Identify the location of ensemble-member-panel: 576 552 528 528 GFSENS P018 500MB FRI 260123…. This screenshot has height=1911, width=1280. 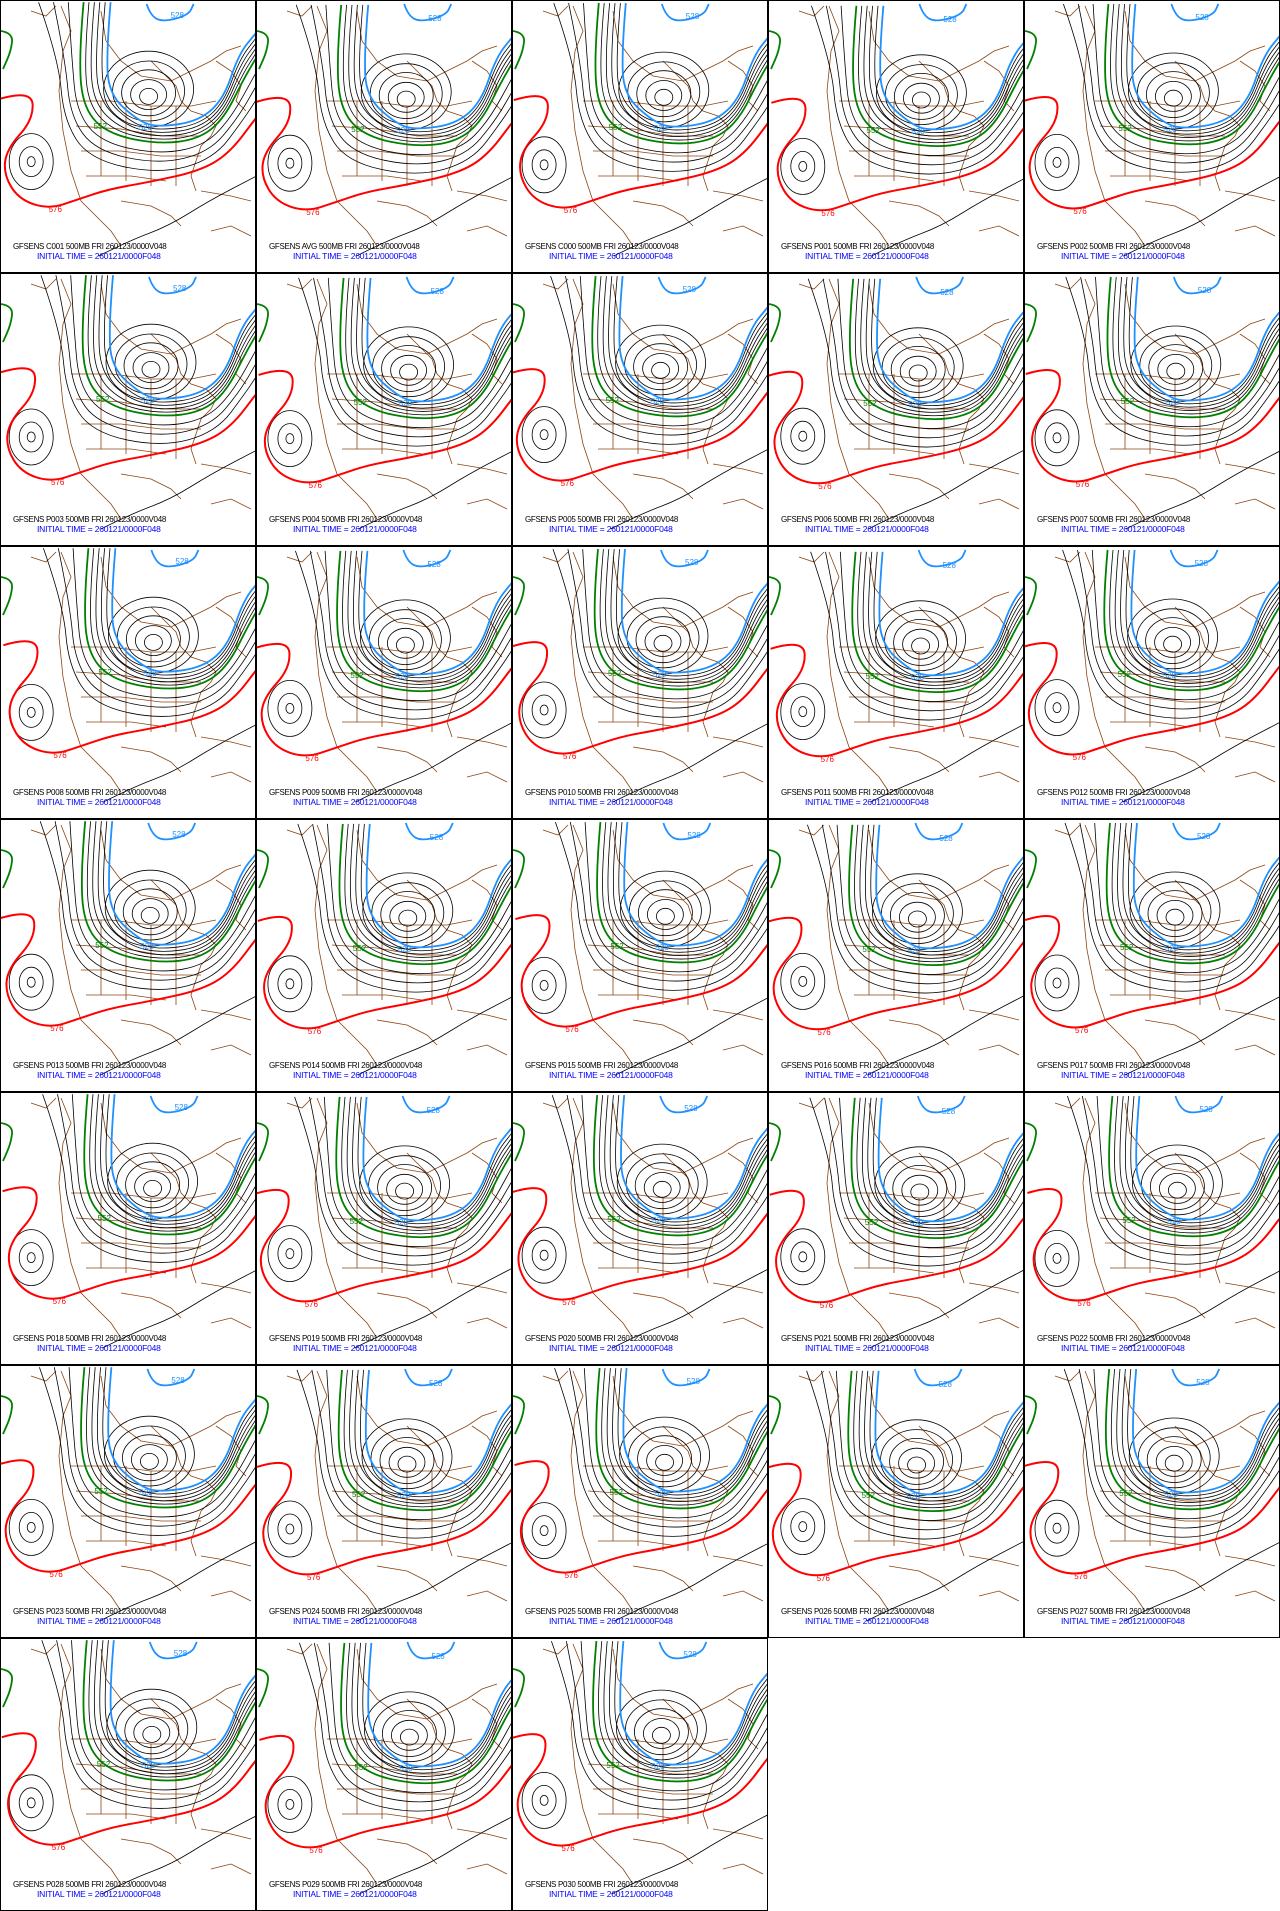
(128, 1228).